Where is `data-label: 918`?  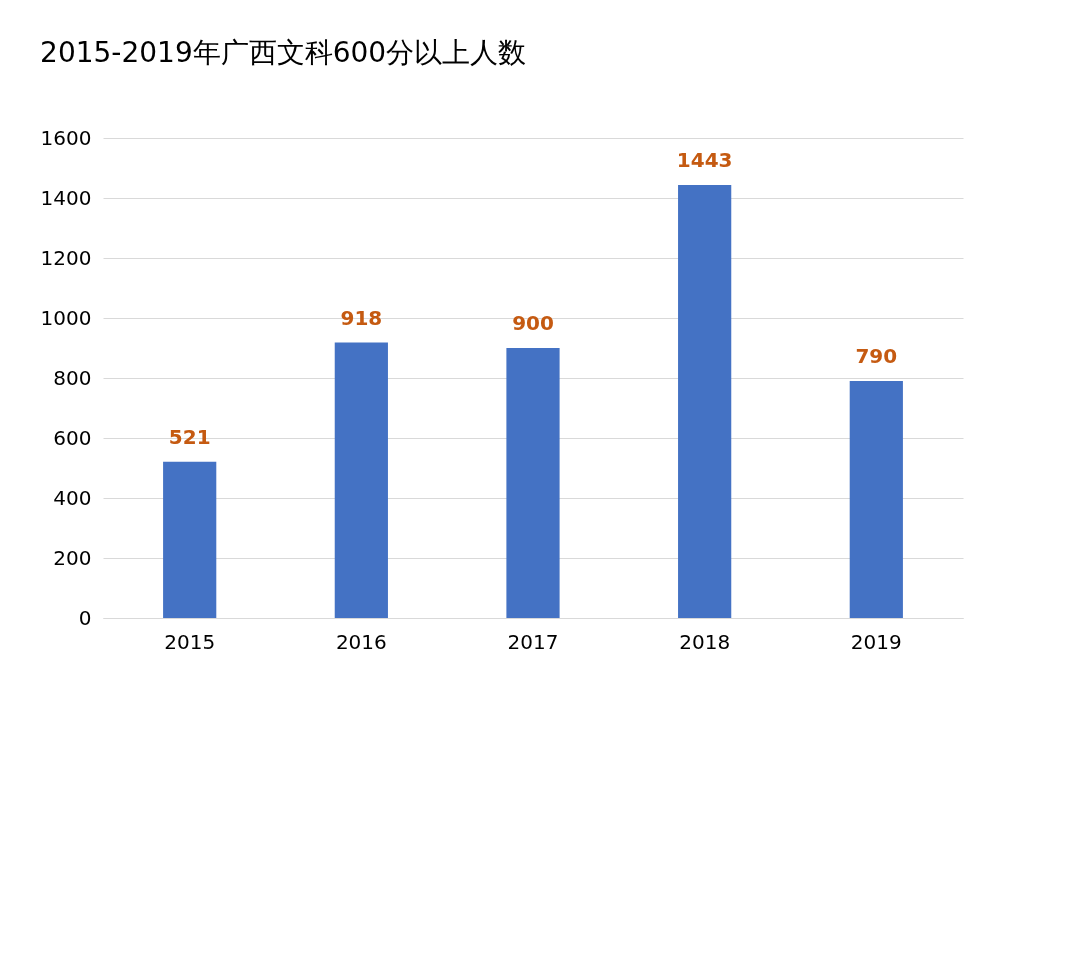 data-label: 918 is located at coordinates (361, 317).